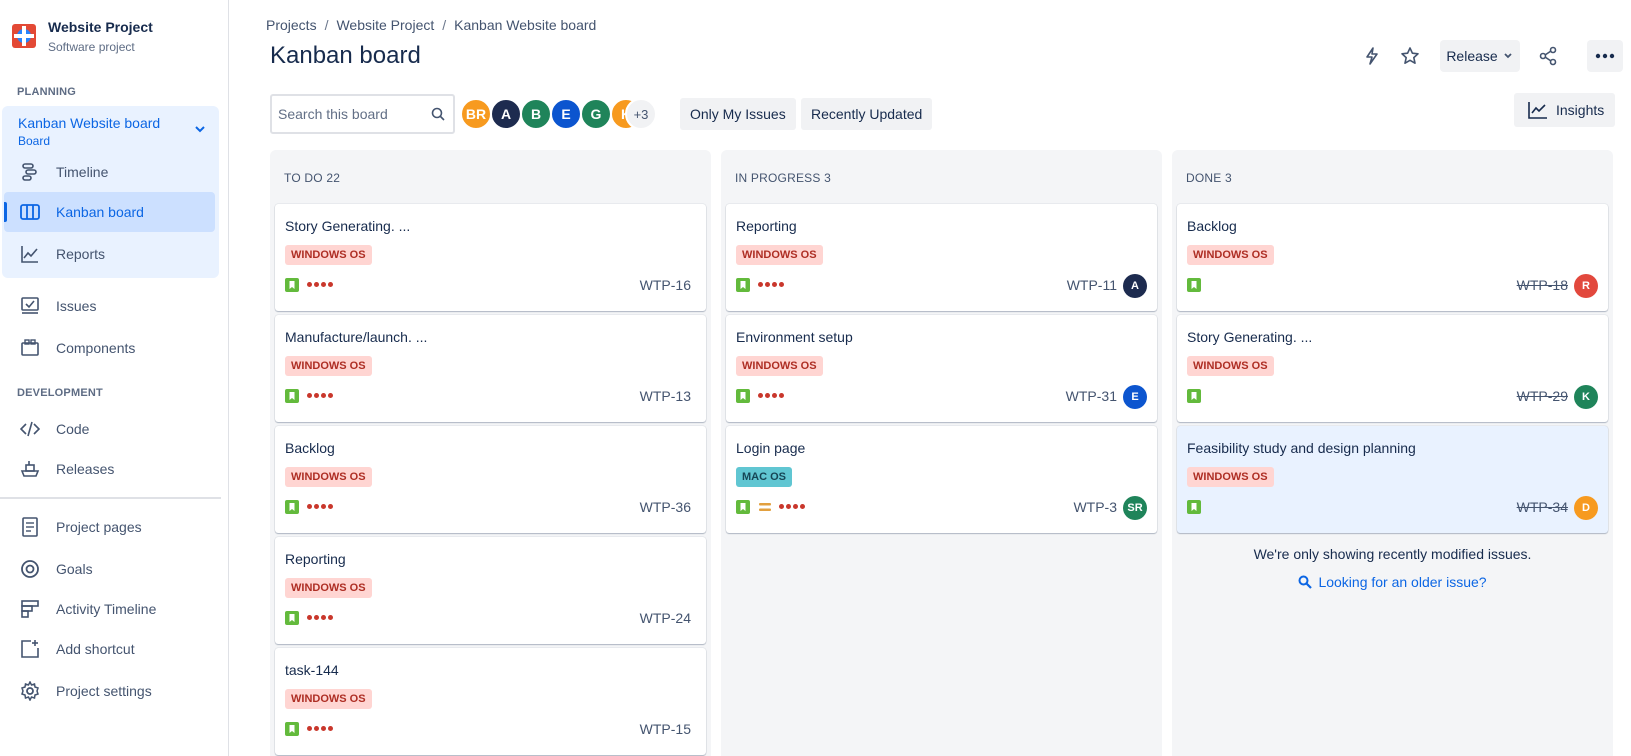 This screenshot has width=1631, height=756. I want to click on issue-key: WTP-36, so click(665, 507).